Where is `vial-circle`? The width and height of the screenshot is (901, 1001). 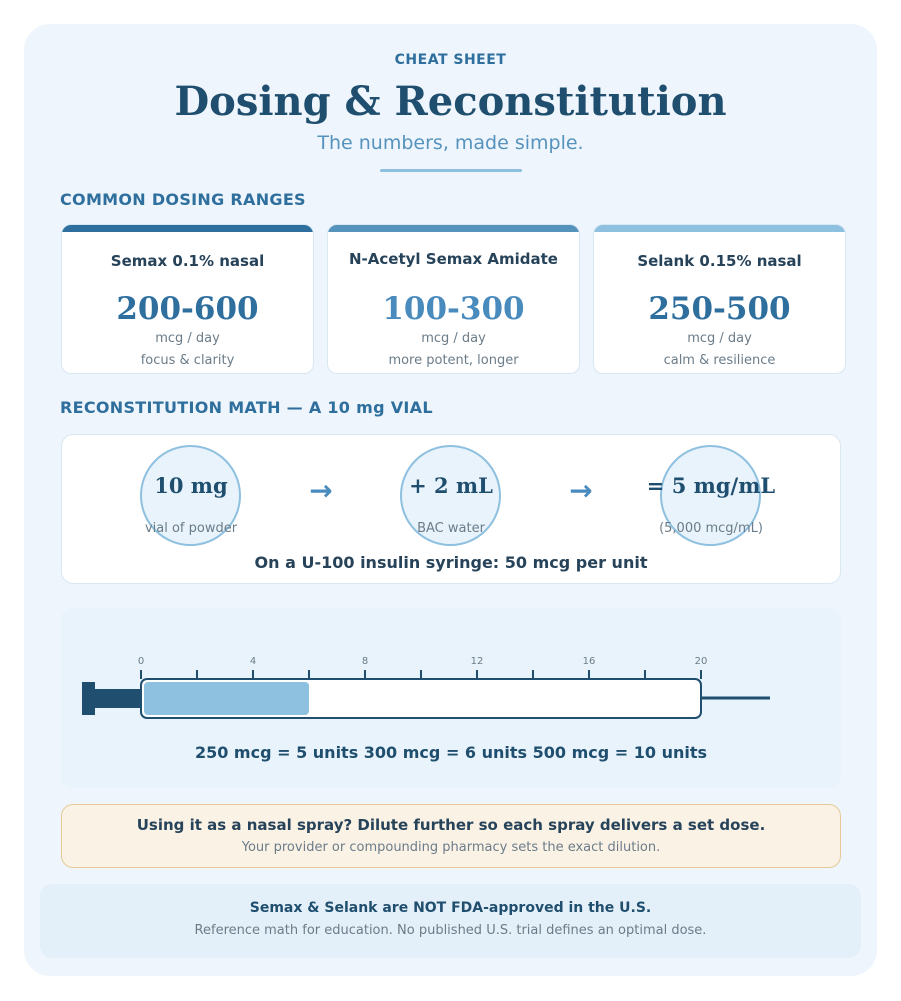 vial-circle is located at coordinates (190, 495).